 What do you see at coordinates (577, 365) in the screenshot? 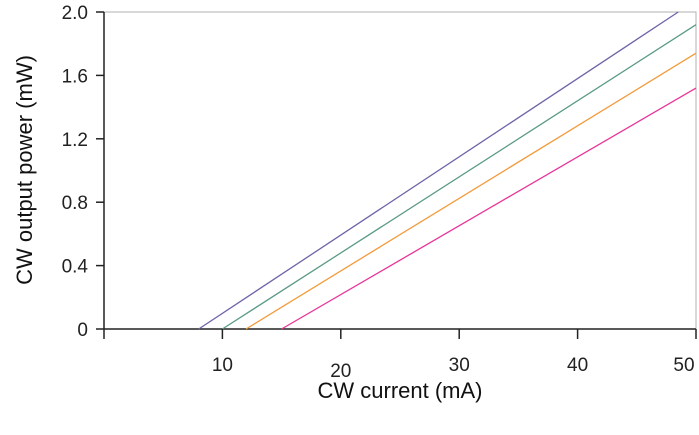
I see `x-tick-label: 40` at bounding box center [577, 365].